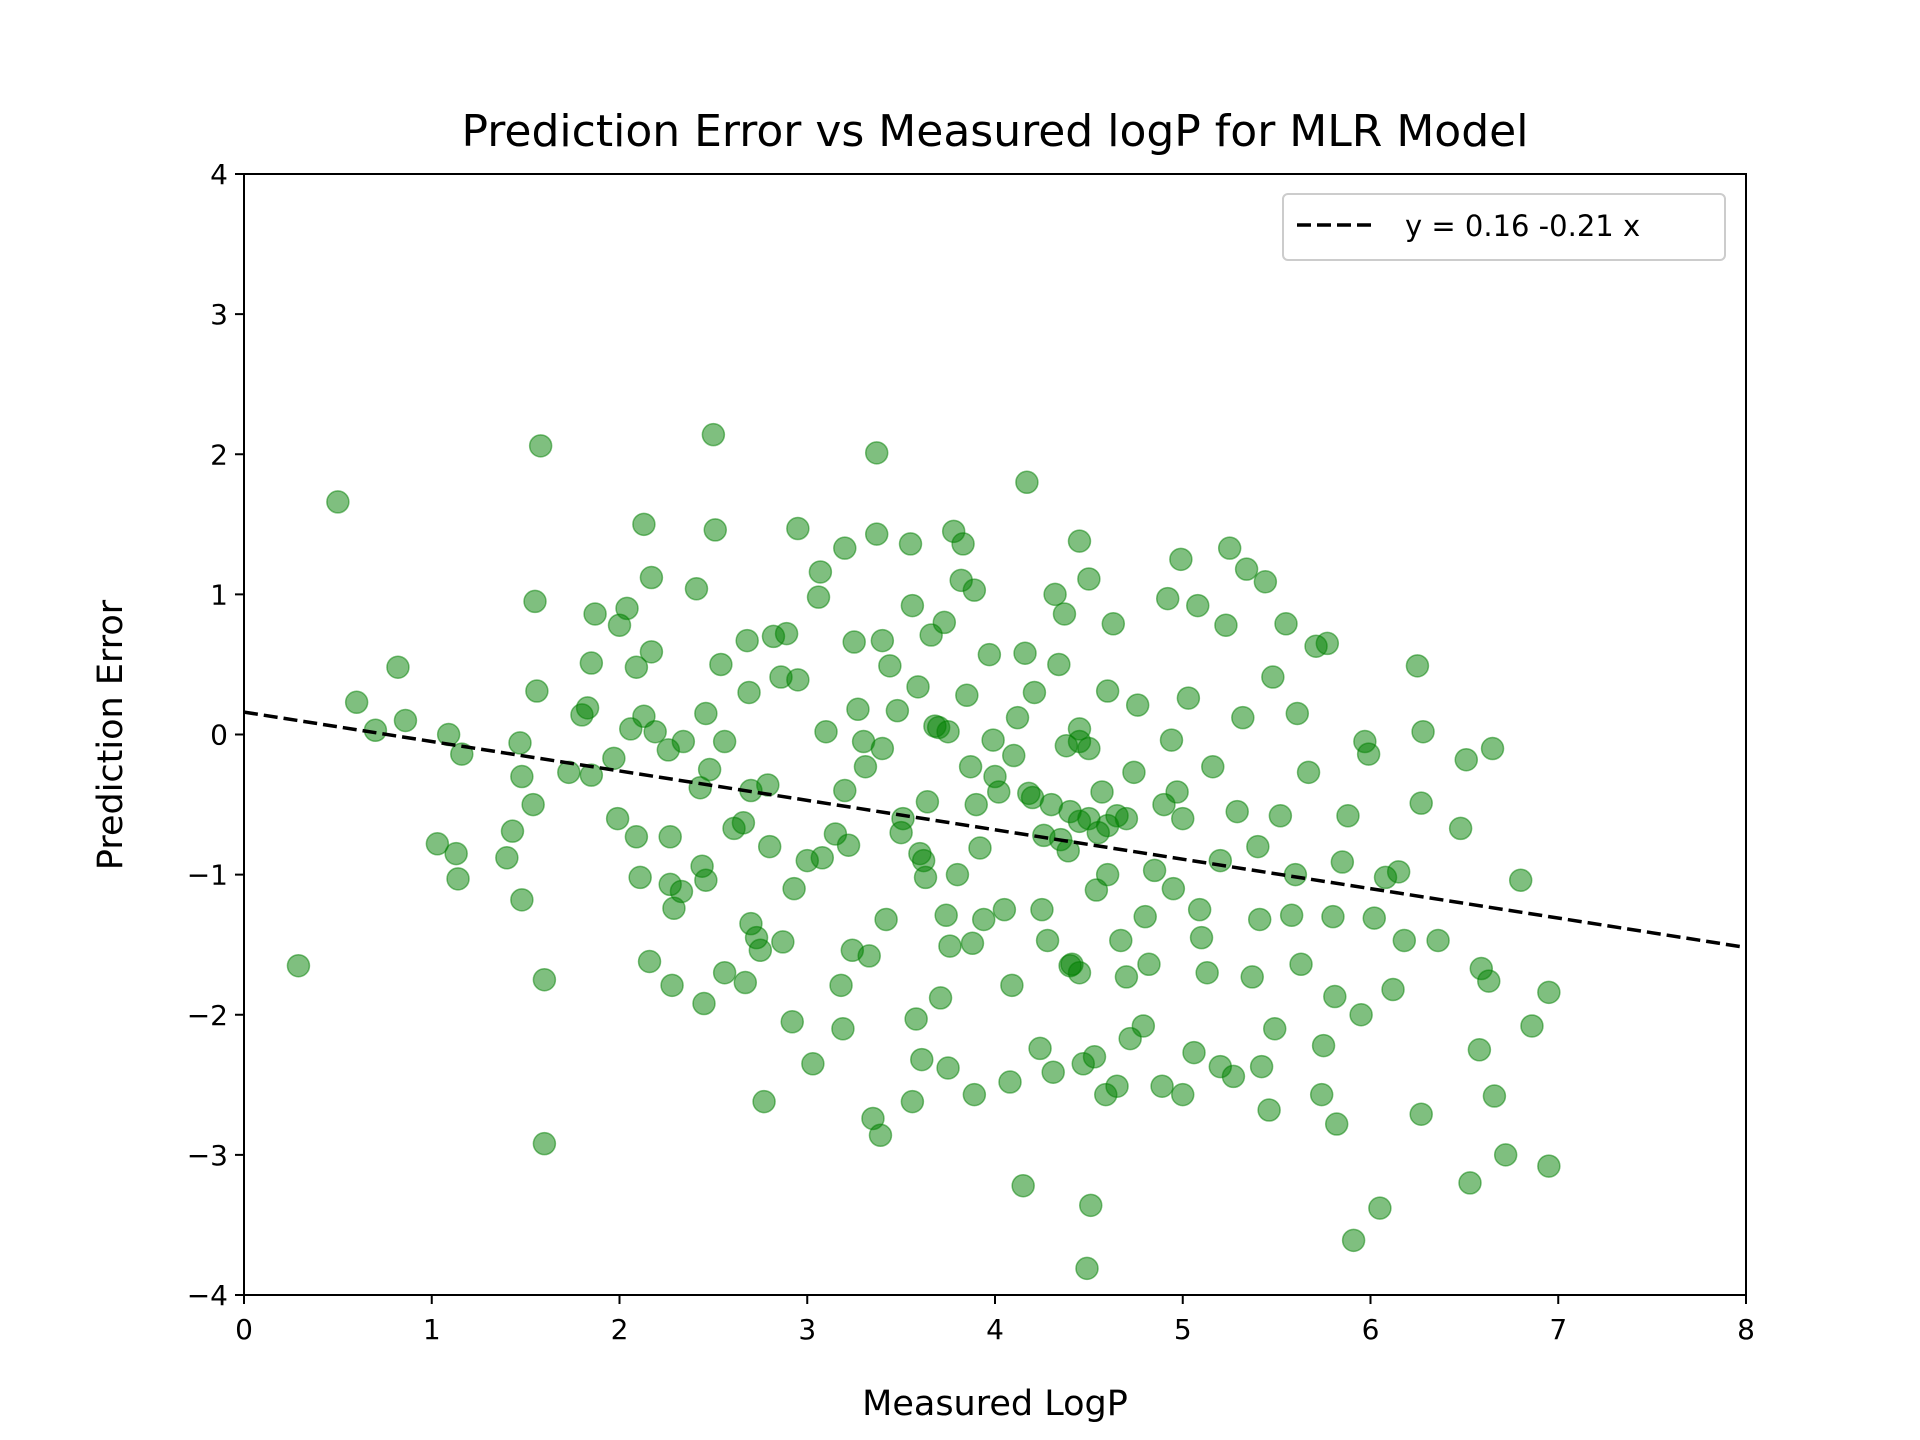  Describe the element at coordinates (432, 1329) in the screenshot. I see `x-tick-label: 1` at that location.